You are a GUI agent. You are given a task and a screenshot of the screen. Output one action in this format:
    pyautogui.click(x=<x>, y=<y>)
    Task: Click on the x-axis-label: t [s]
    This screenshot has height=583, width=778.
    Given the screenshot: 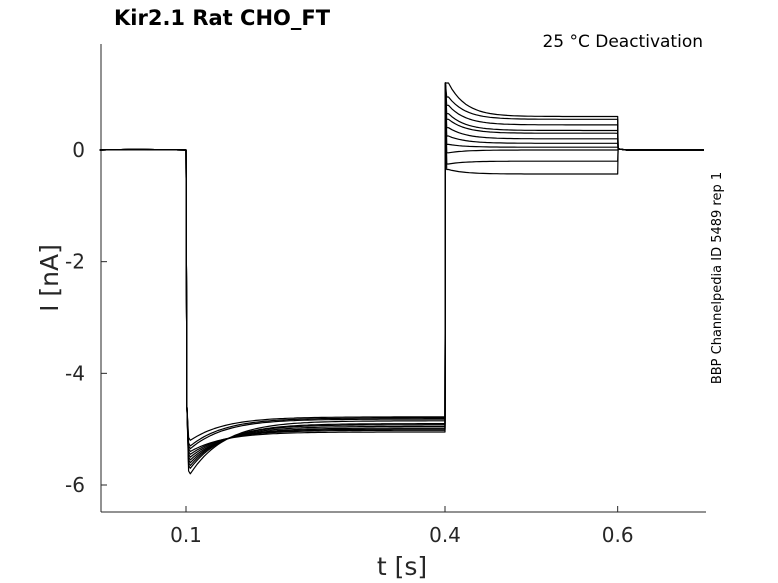 What is the action you would take?
    pyautogui.click(x=402, y=566)
    